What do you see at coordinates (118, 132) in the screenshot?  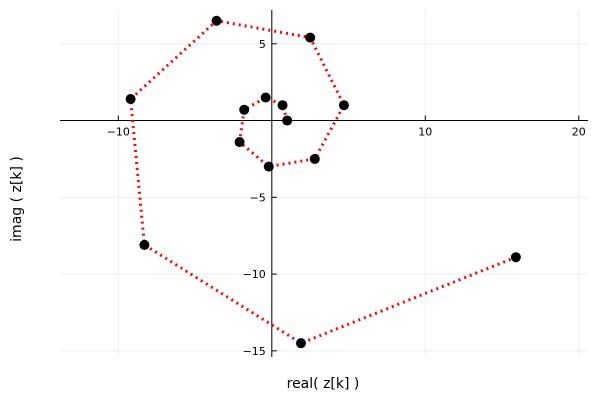 I see `x-tick-label: −10` at bounding box center [118, 132].